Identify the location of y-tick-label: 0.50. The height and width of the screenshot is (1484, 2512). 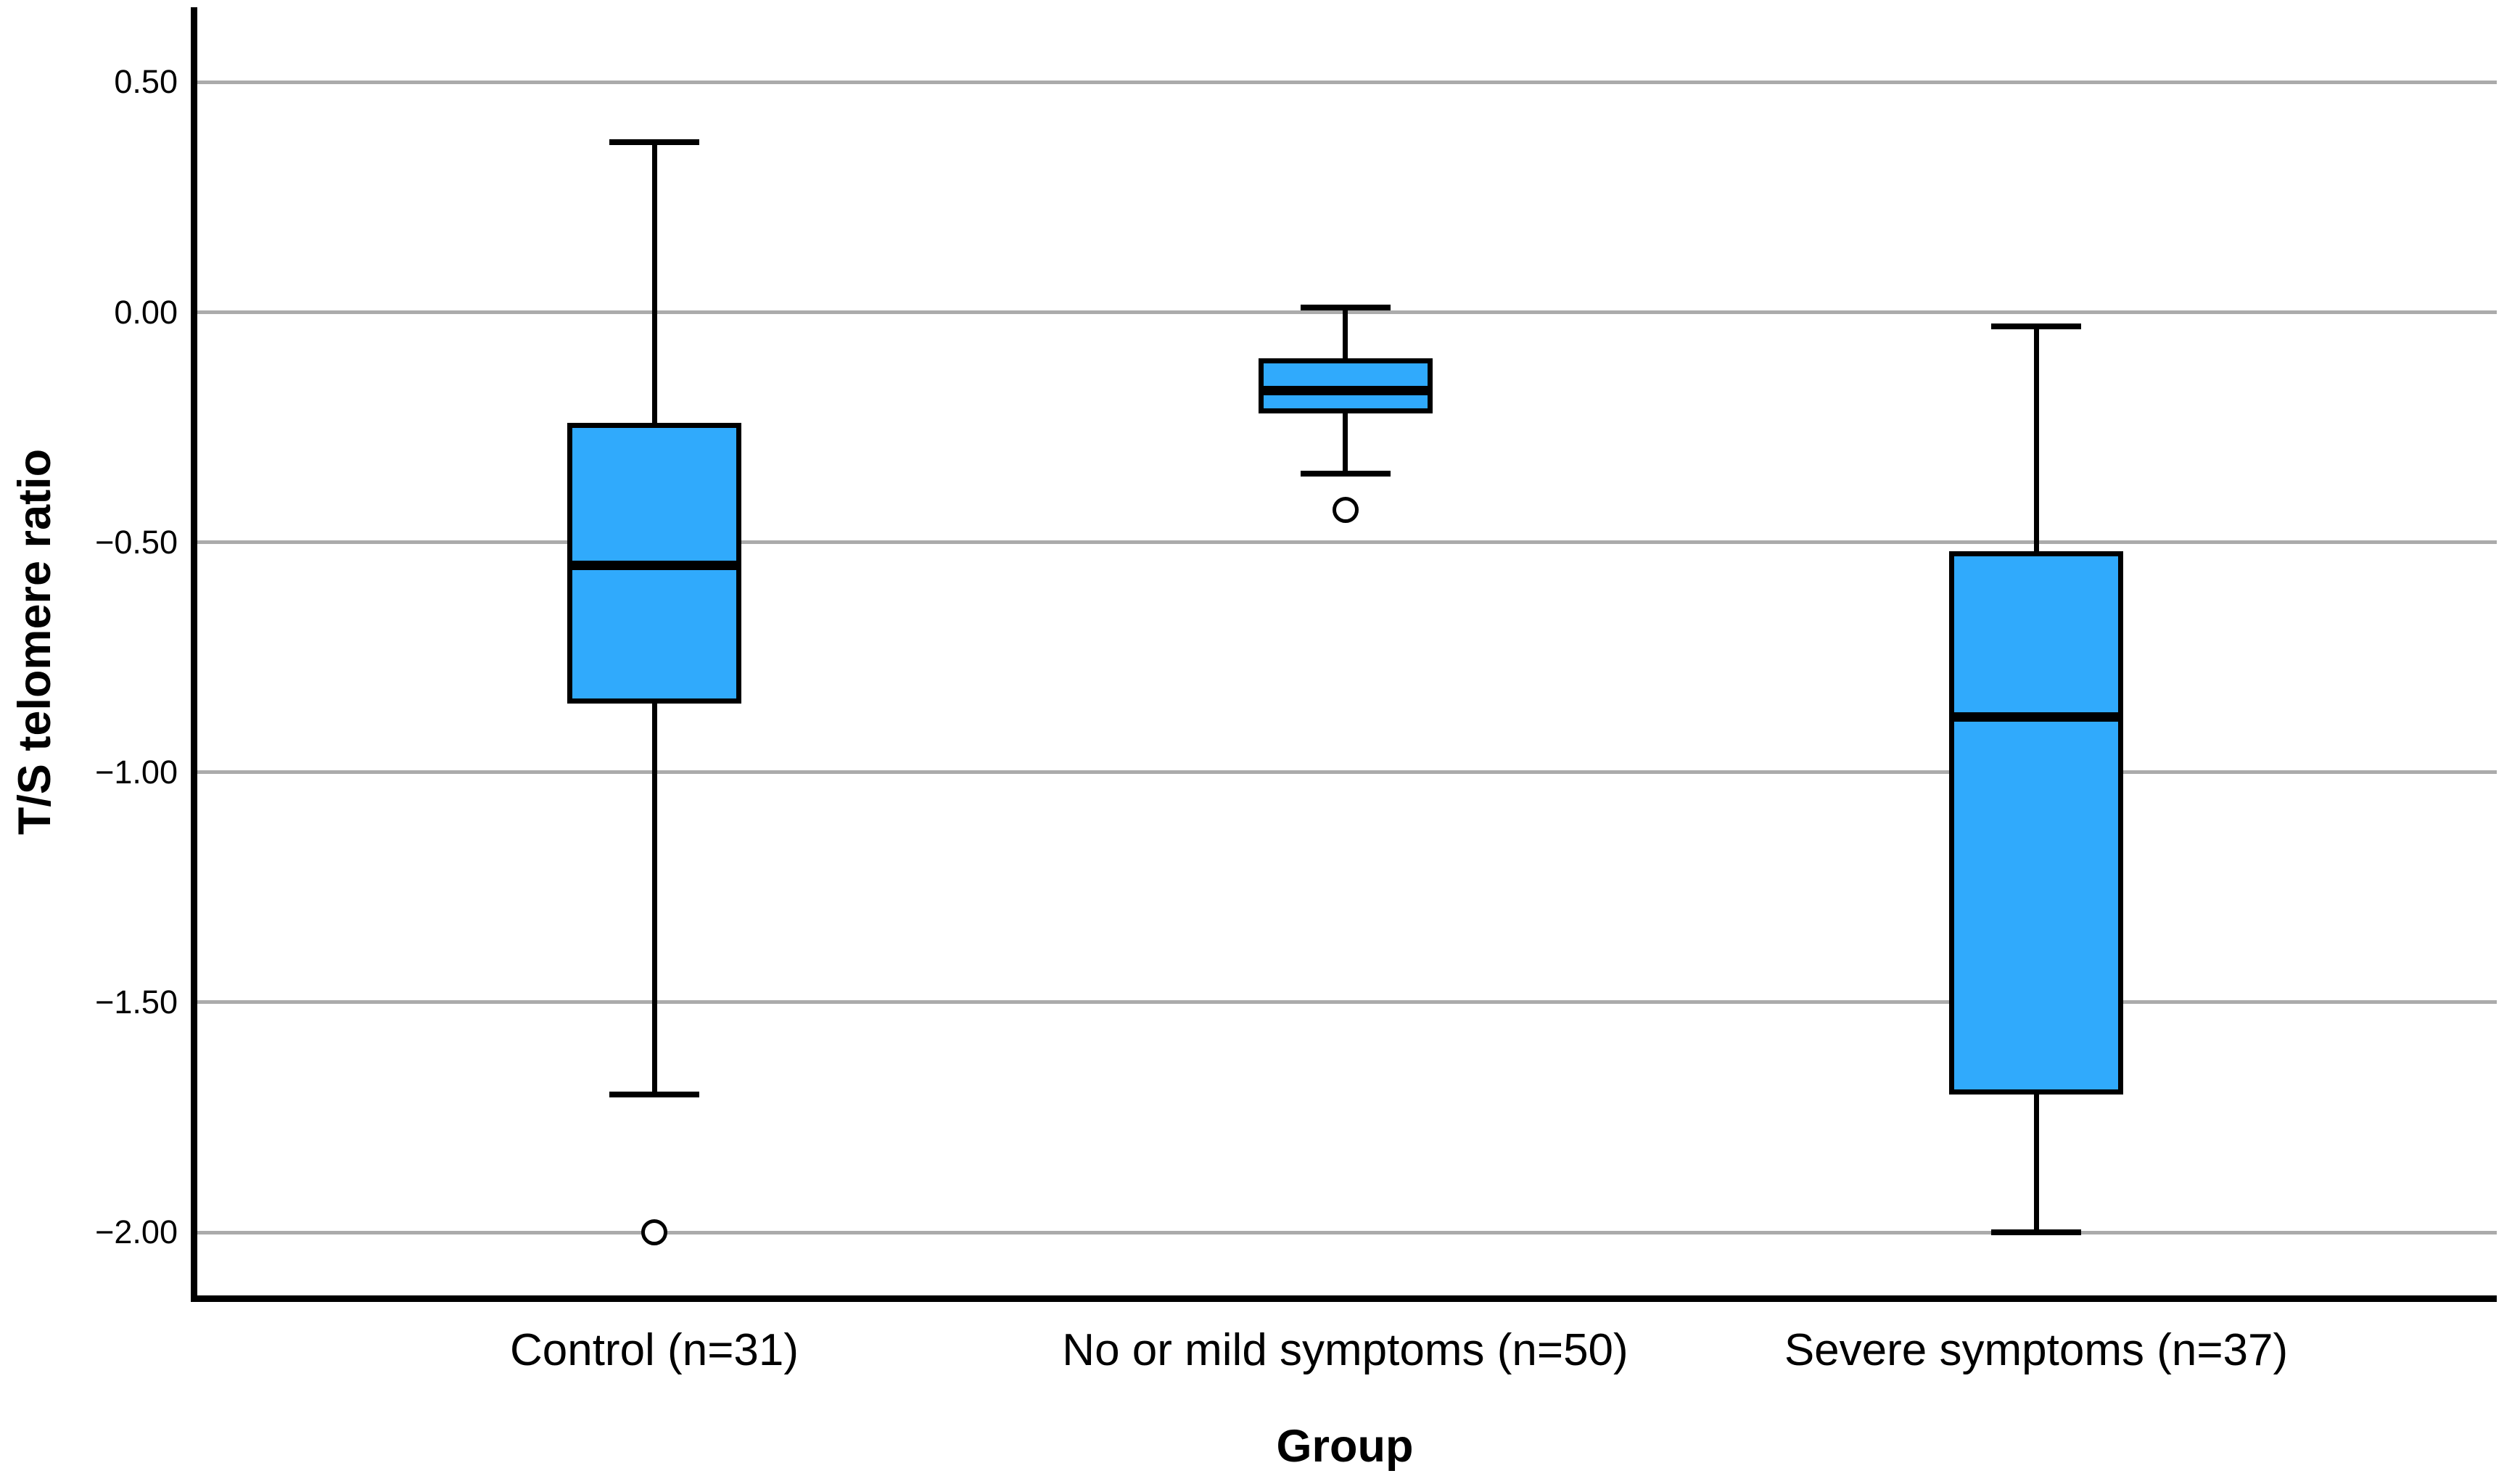
(146, 82).